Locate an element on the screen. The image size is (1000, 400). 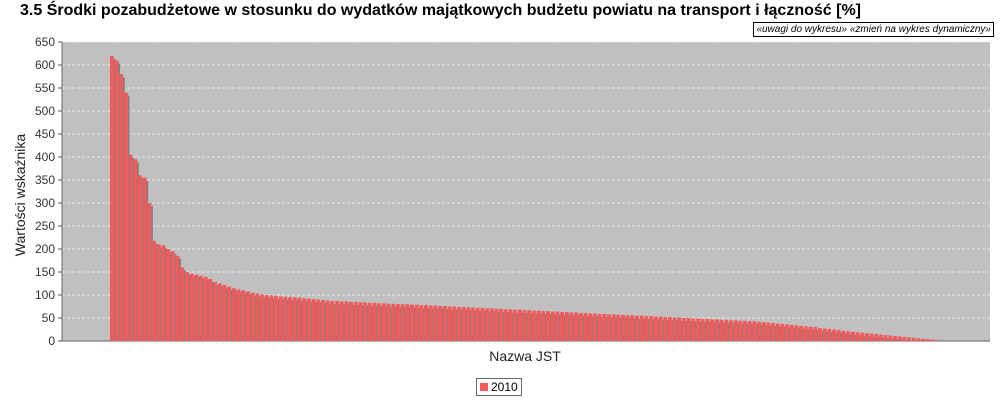
y-tick-label: 150 is located at coordinates (45, 272).